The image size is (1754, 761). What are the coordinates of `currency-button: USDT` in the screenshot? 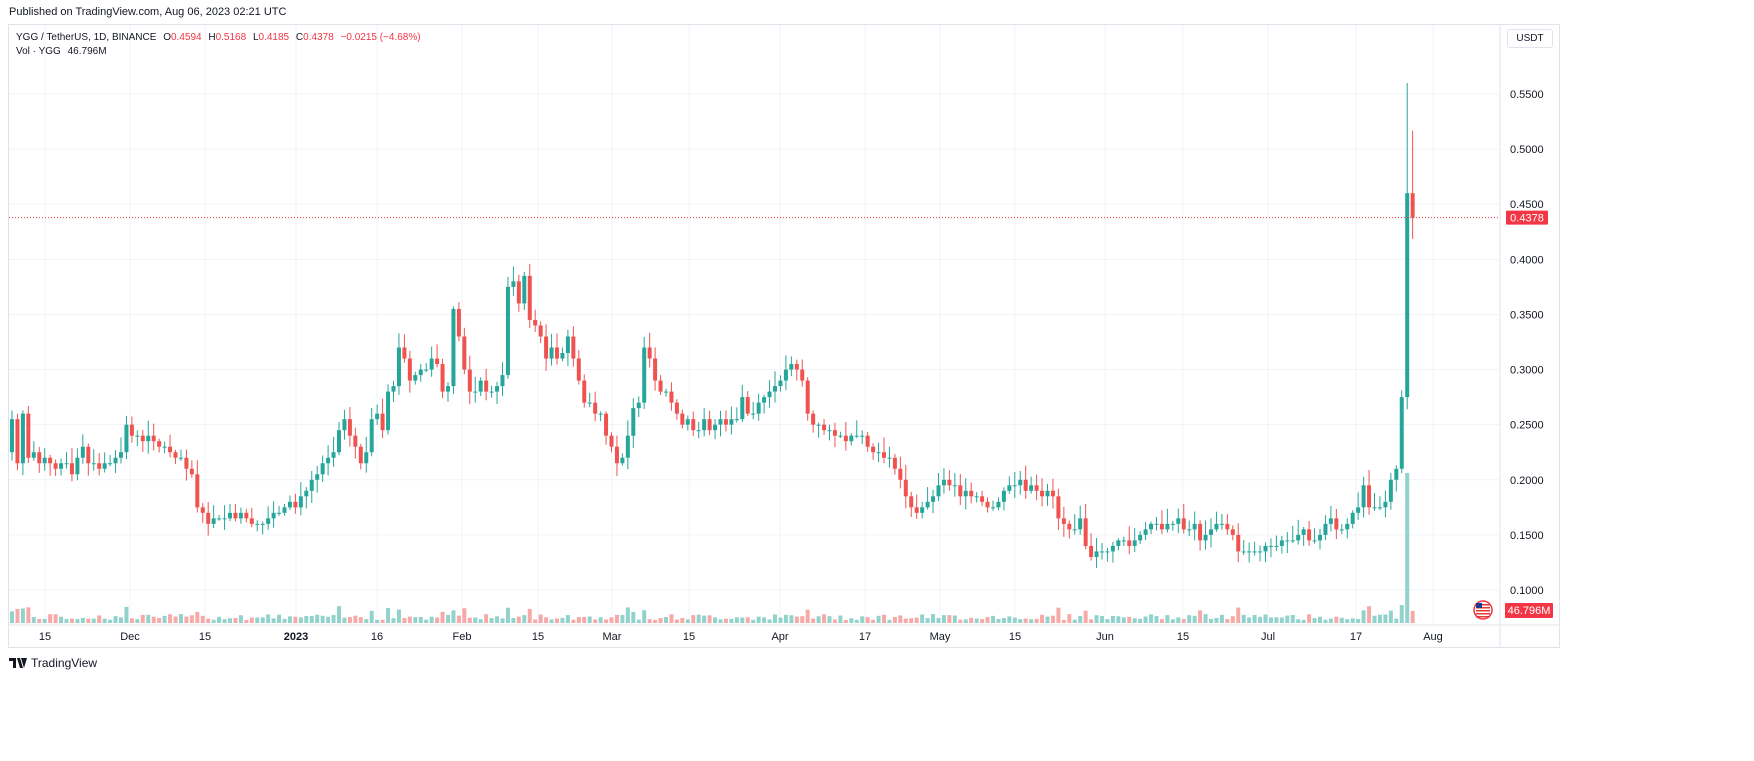 It's located at (1530, 38).